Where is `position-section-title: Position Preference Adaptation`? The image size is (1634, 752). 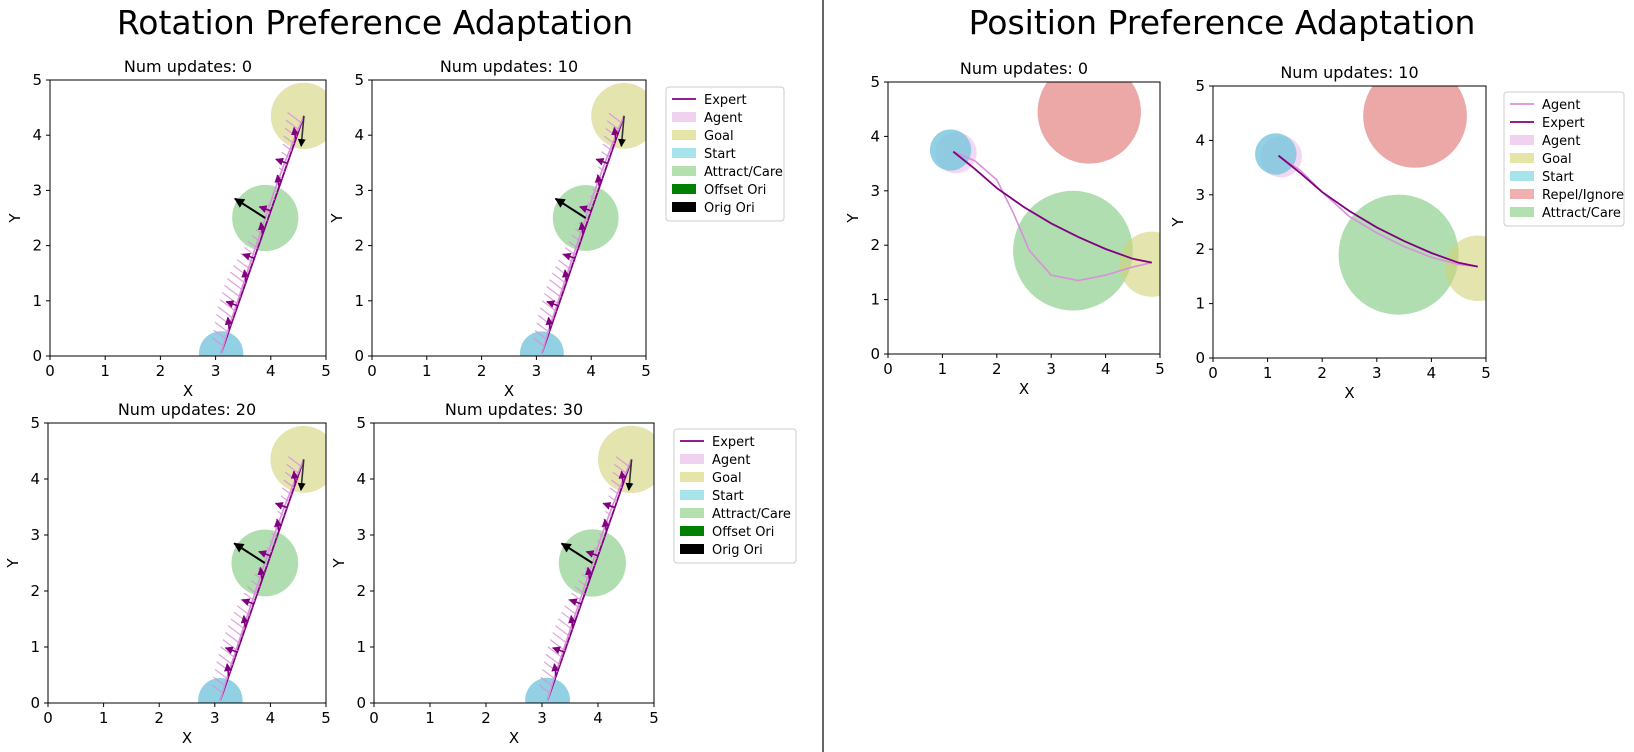
position-section-title: Position Preference Adaptation is located at coordinates (1222, 22).